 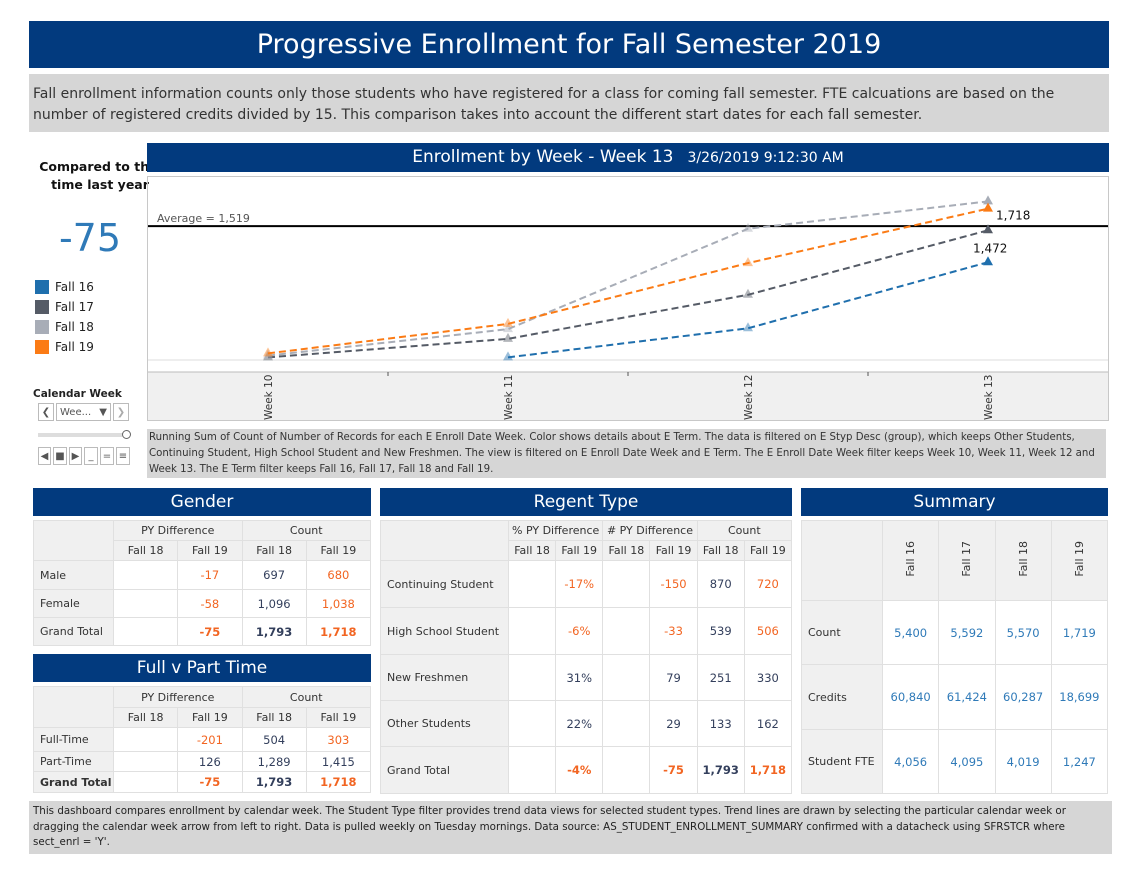 What do you see at coordinates (126, 434) in the screenshot?
I see `slider-handle` at bounding box center [126, 434].